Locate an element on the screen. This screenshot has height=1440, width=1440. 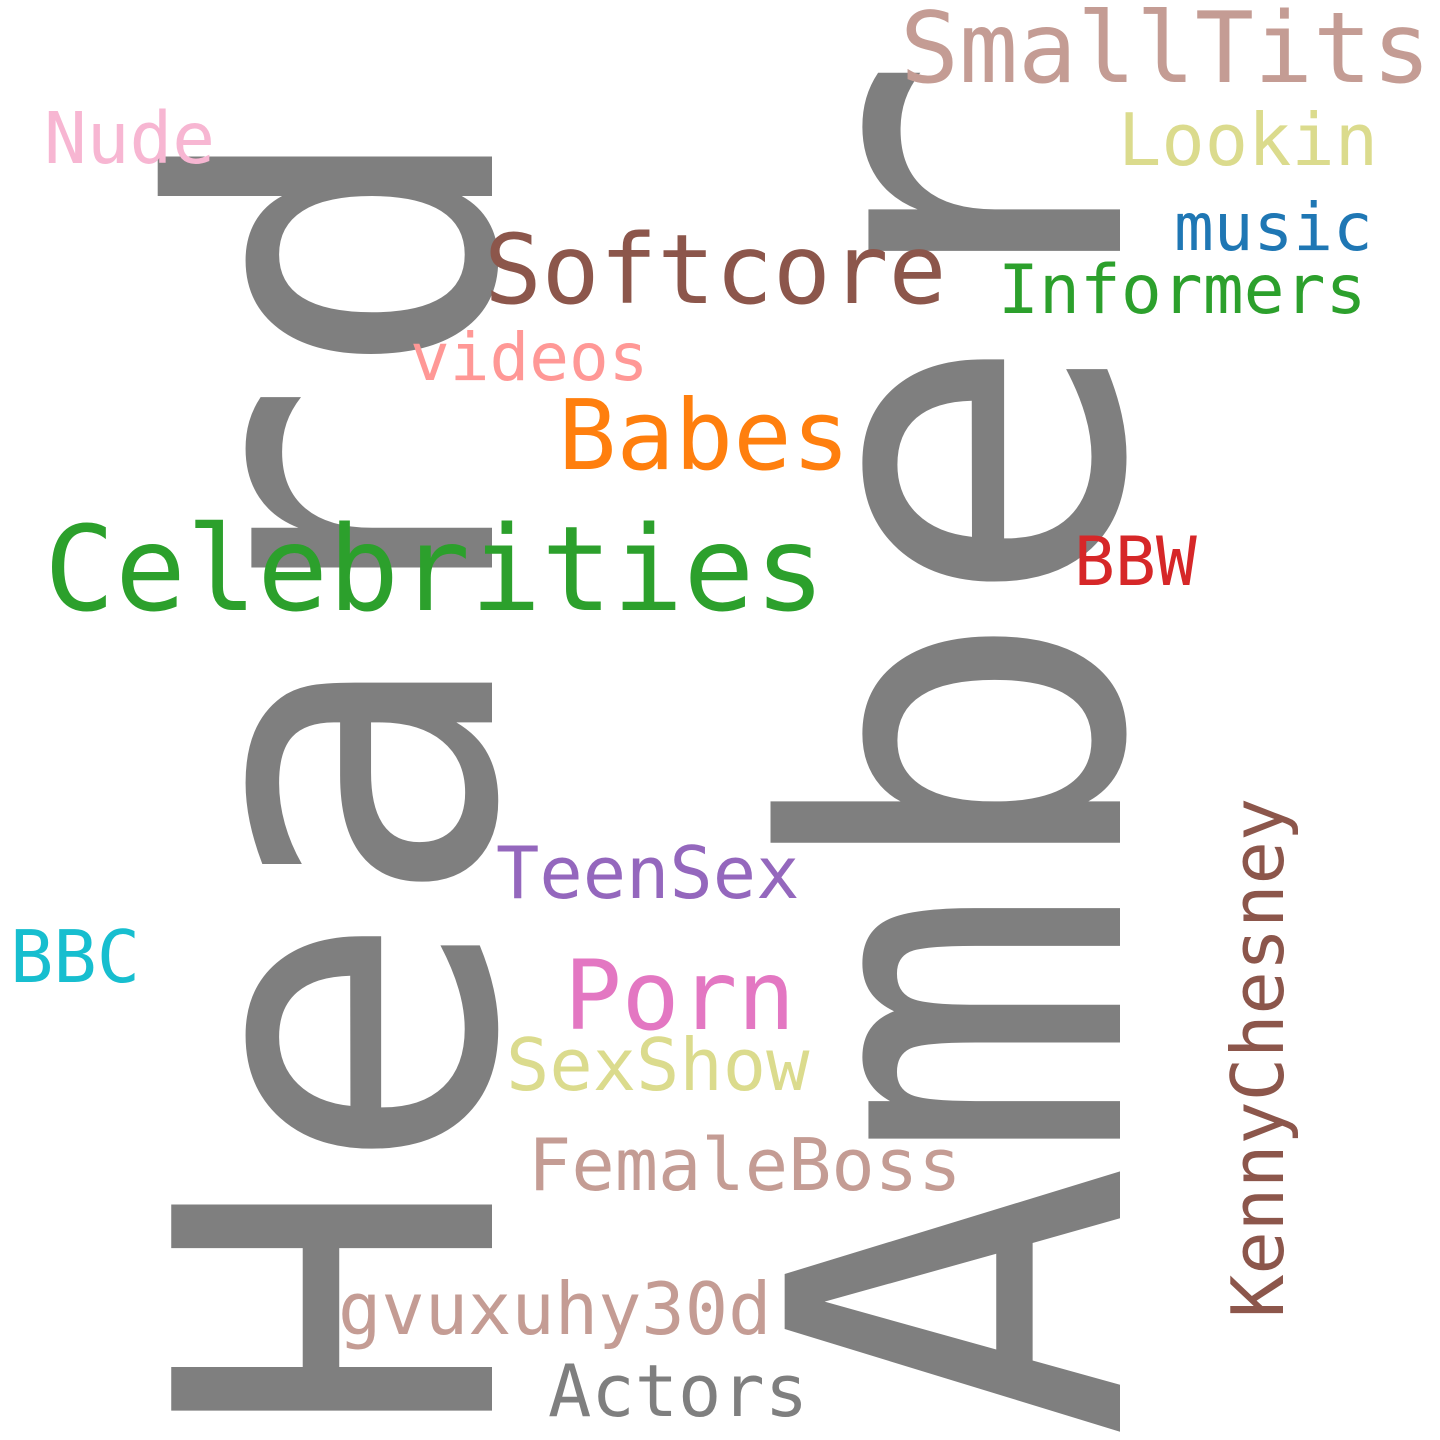
word-music: music is located at coordinates (1273, 227).